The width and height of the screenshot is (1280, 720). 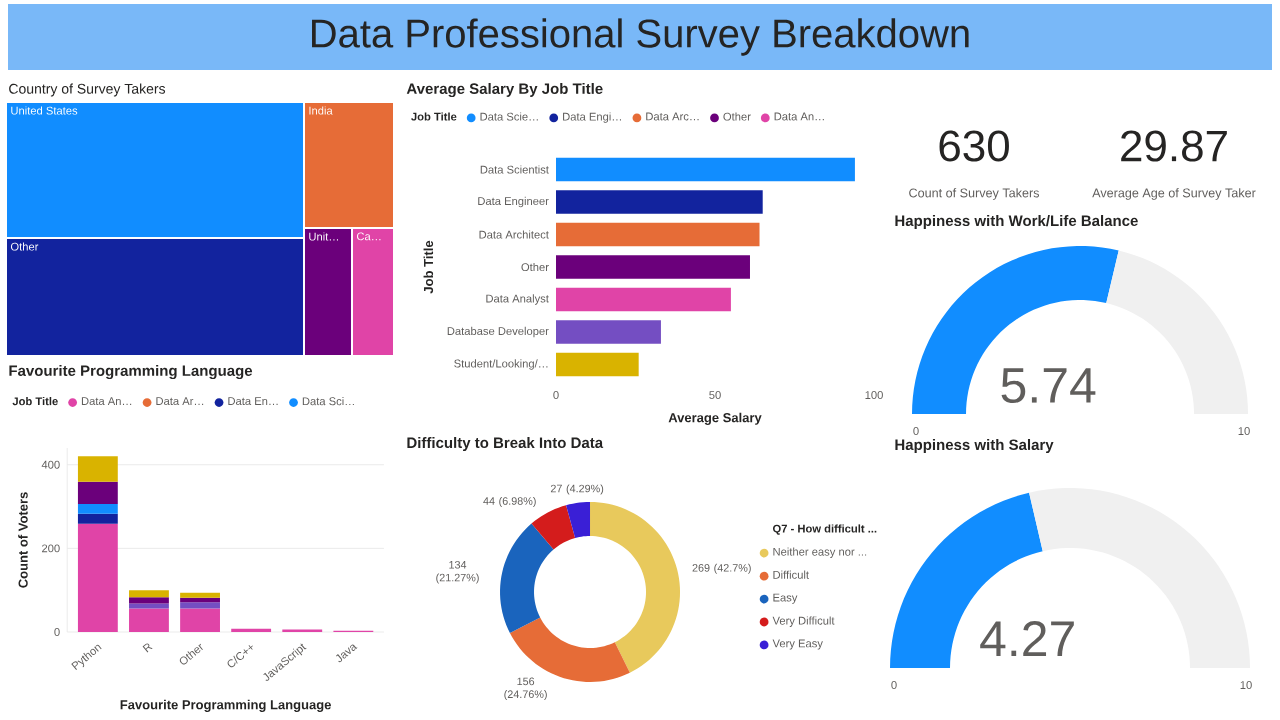 What do you see at coordinates (974, 146) in the screenshot?
I see `text: 630` at bounding box center [974, 146].